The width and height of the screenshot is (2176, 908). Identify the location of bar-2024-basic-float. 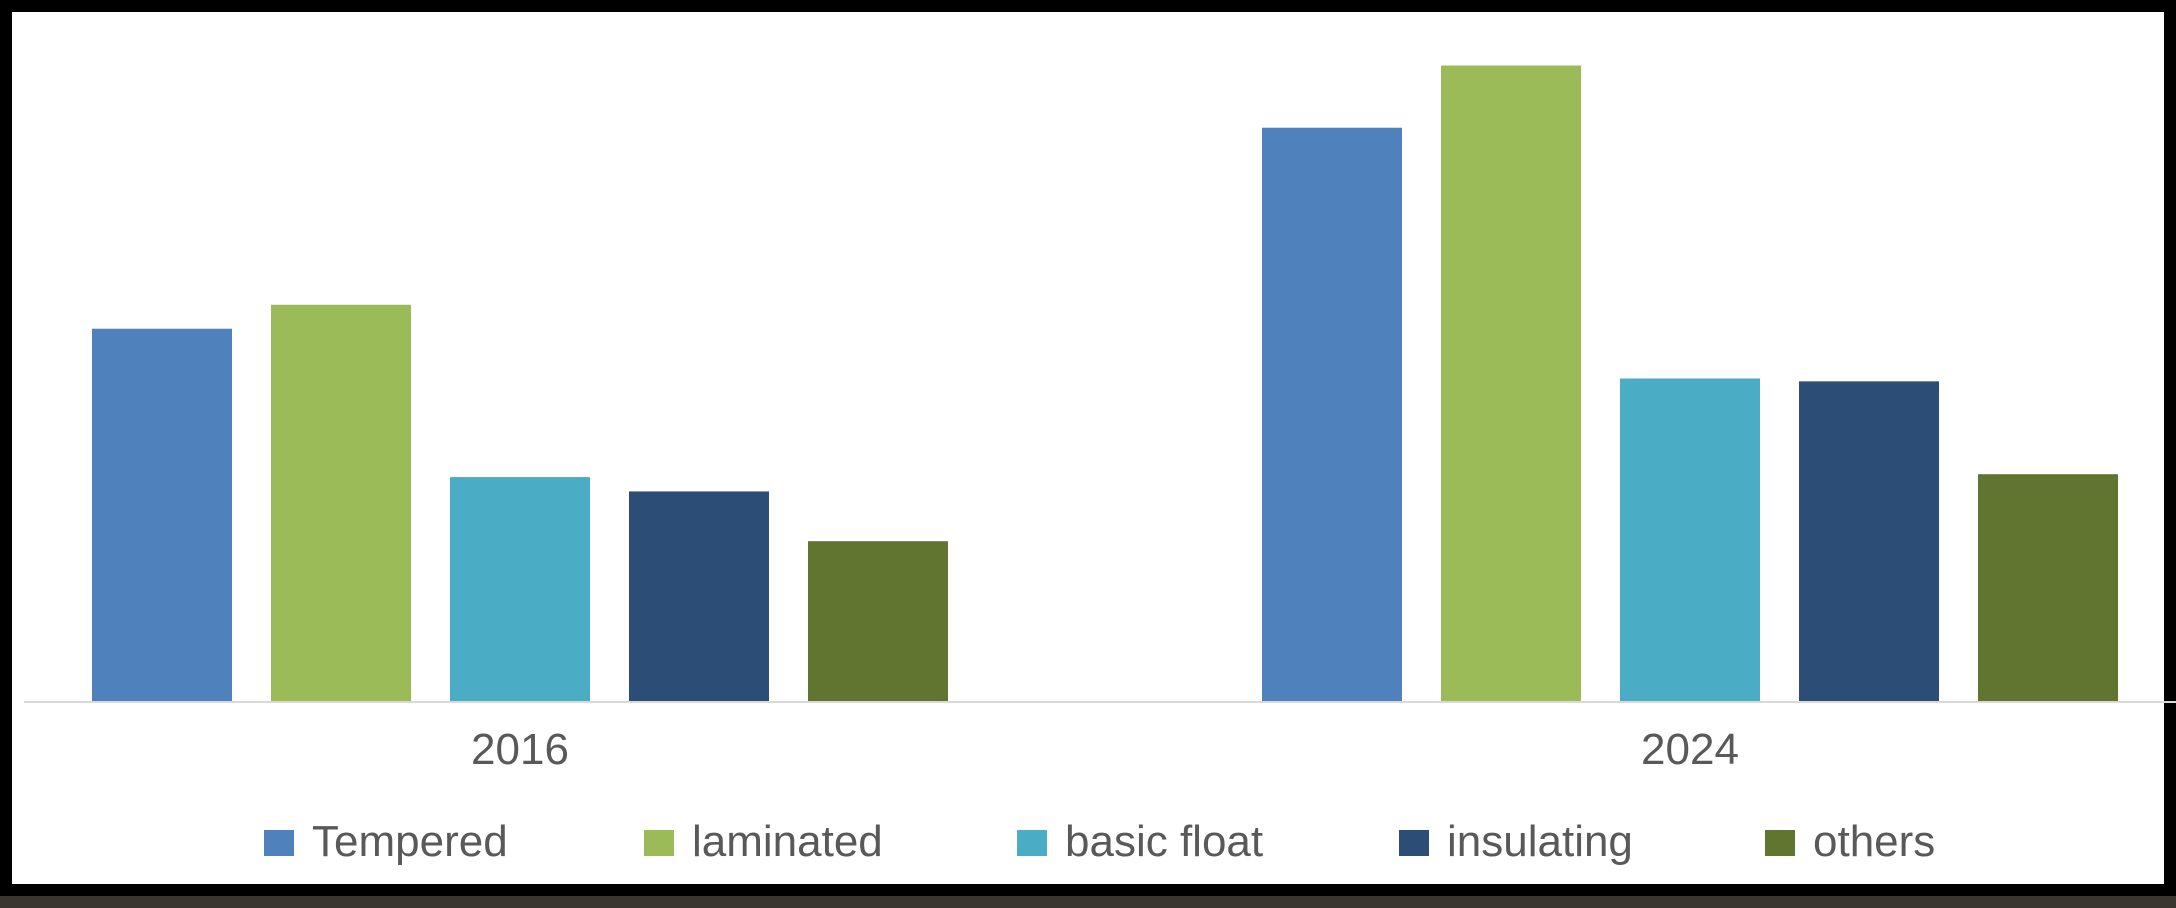
(1690, 540).